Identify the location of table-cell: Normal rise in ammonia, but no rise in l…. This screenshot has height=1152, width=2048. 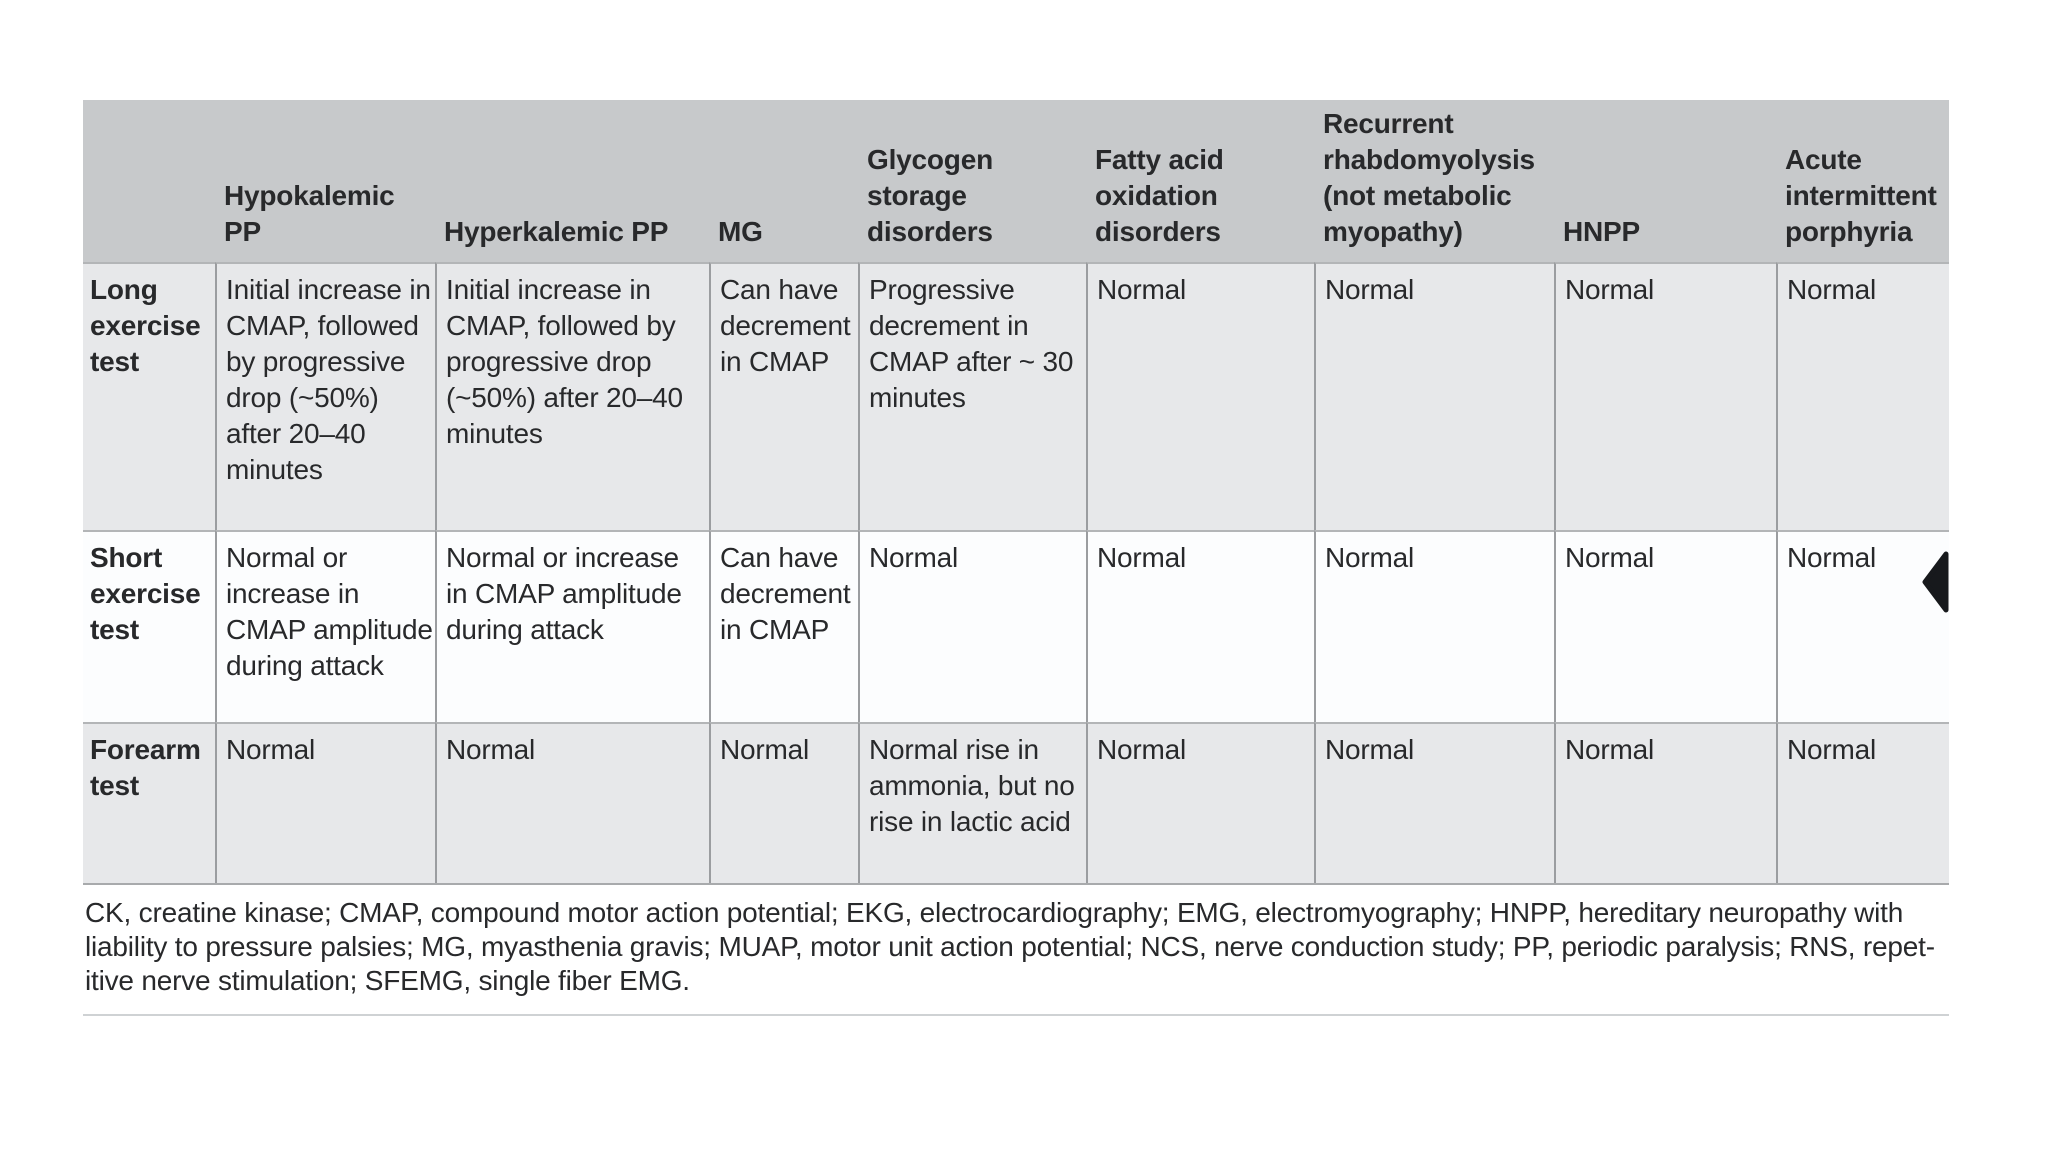
(972, 802).